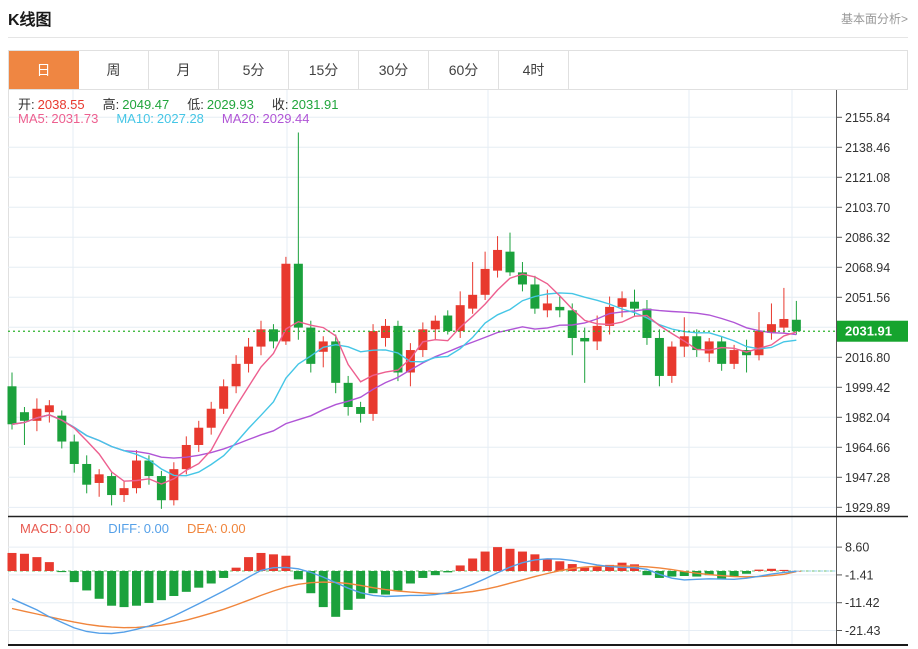 This screenshot has height=649, width=918. Describe the element at coordinates (458, 37) in the screenshot. I see `header-divider` at that location.